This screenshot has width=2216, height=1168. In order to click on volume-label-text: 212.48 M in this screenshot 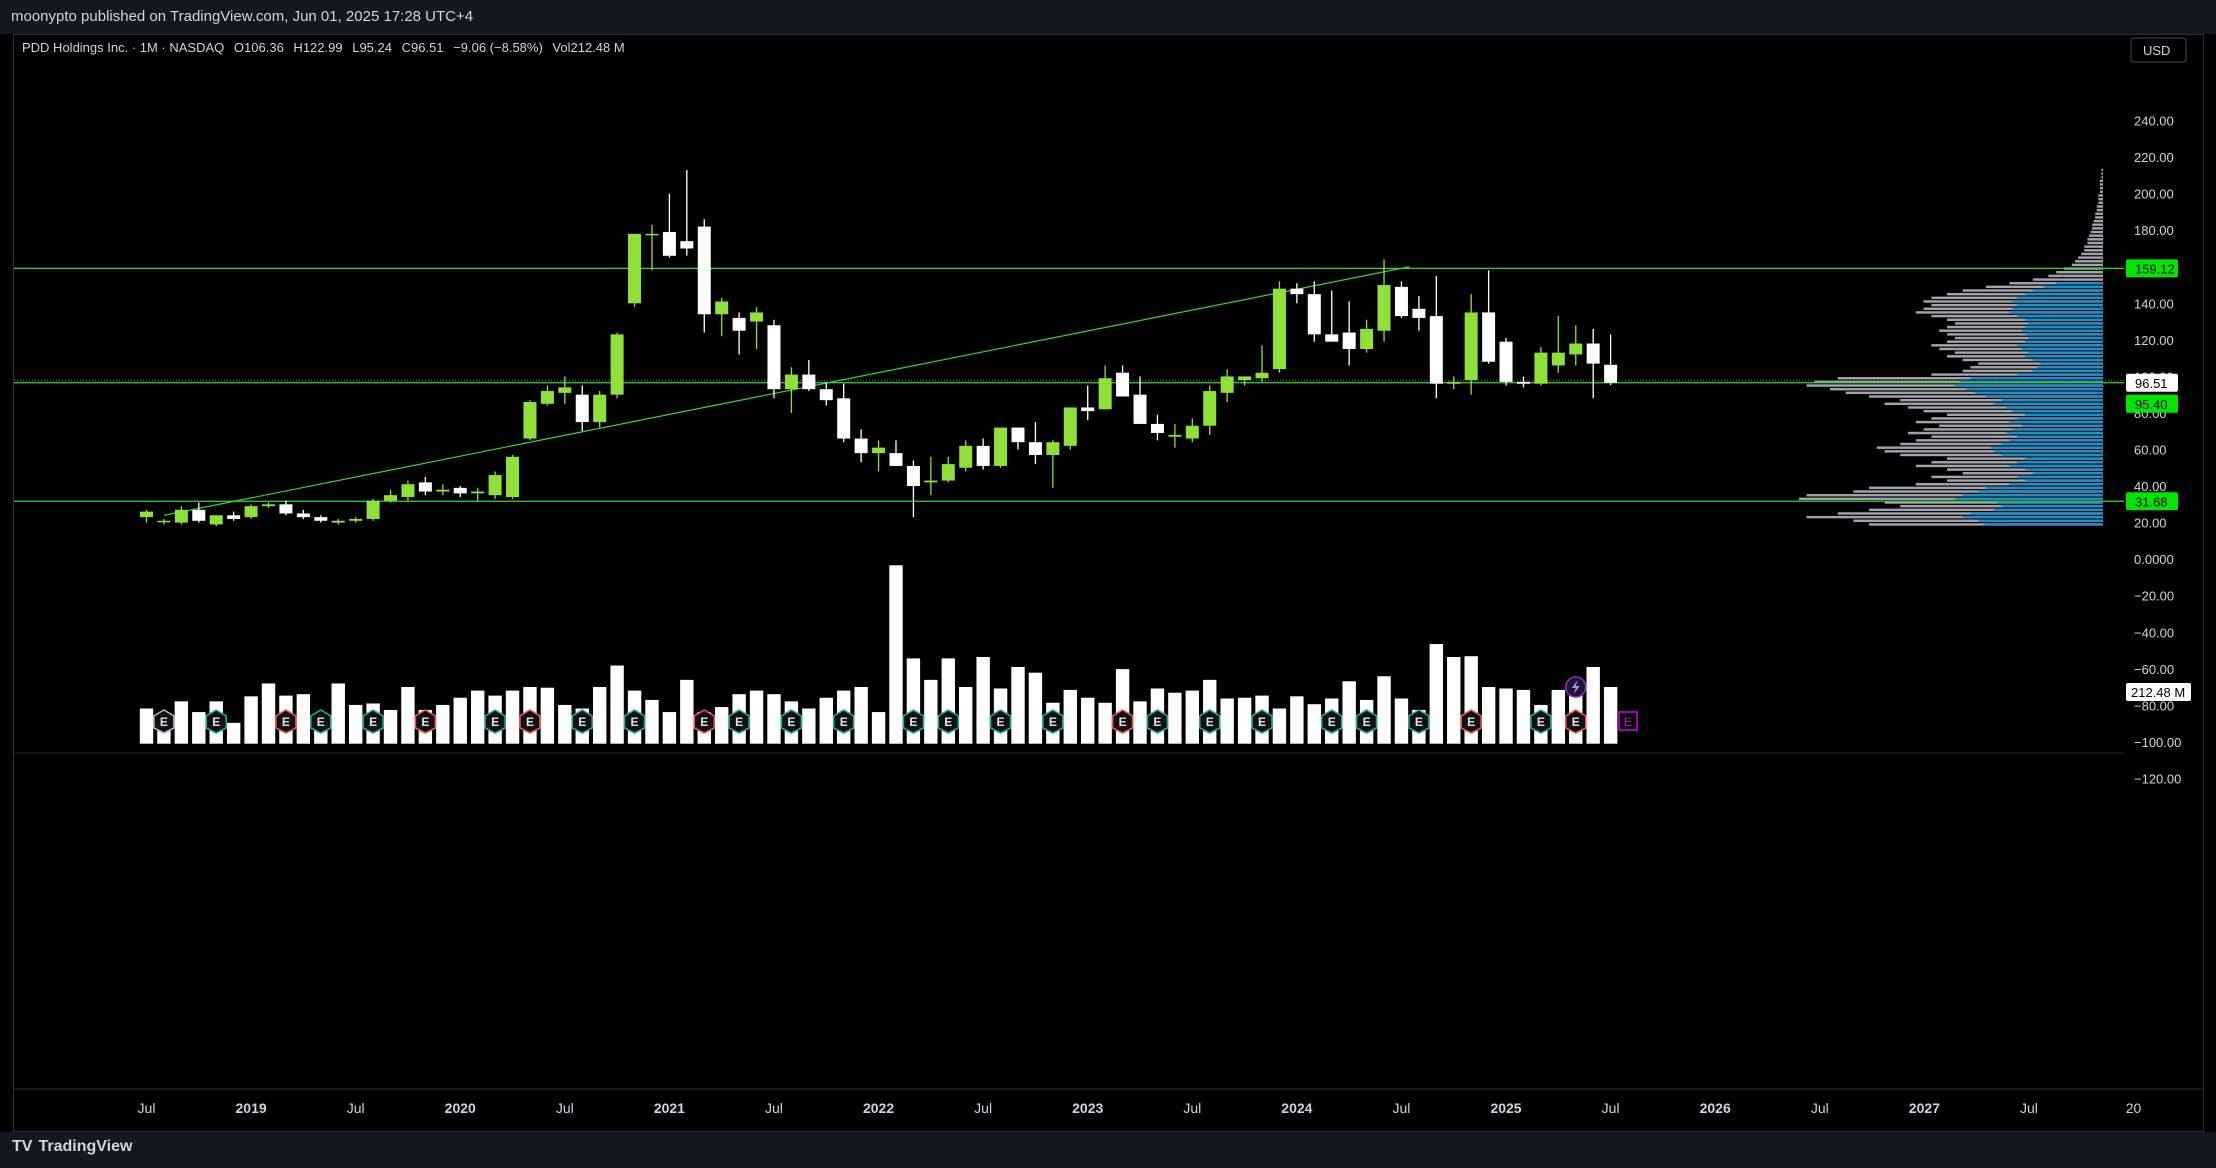, I will do `click(2158, 692)`.